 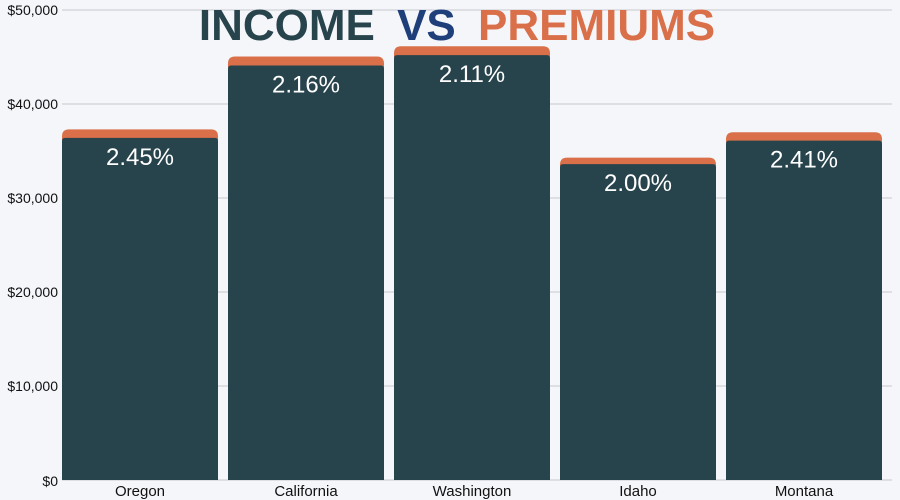 What do you see at coordinates (306, 491) in the screenshot?
I see `x-tick-label: California` at bounding box center [306, 491].